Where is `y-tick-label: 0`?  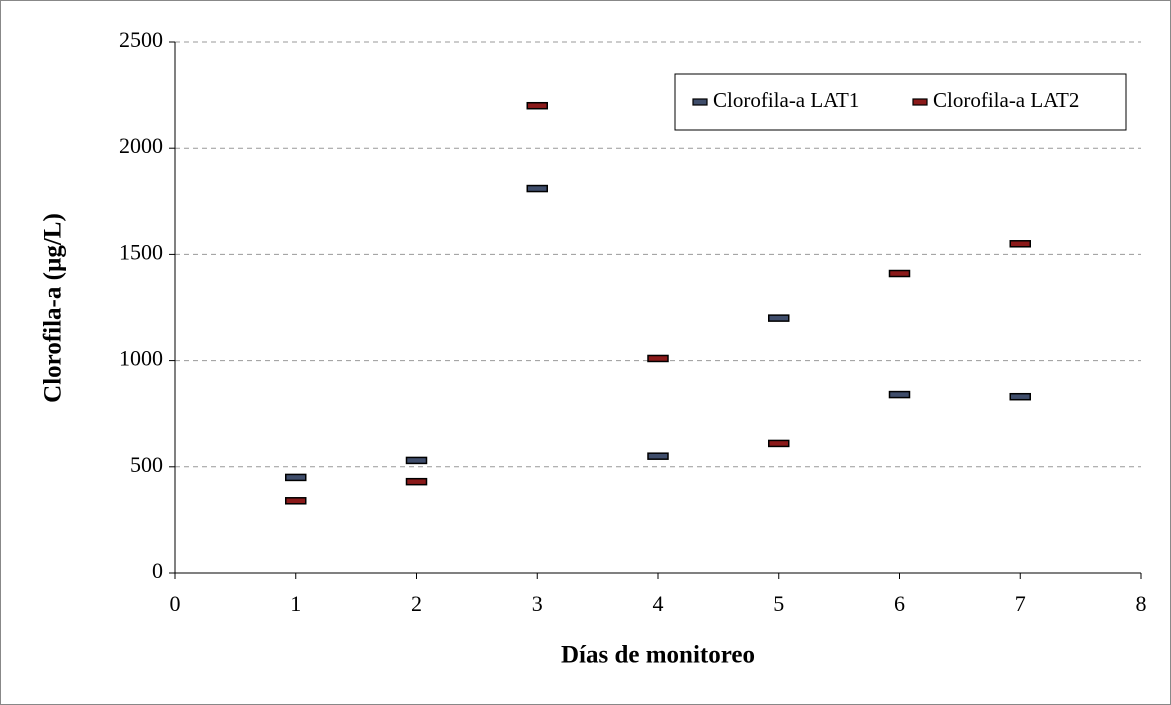 y-tick-label: 0 is located at coordinates (157, 570).